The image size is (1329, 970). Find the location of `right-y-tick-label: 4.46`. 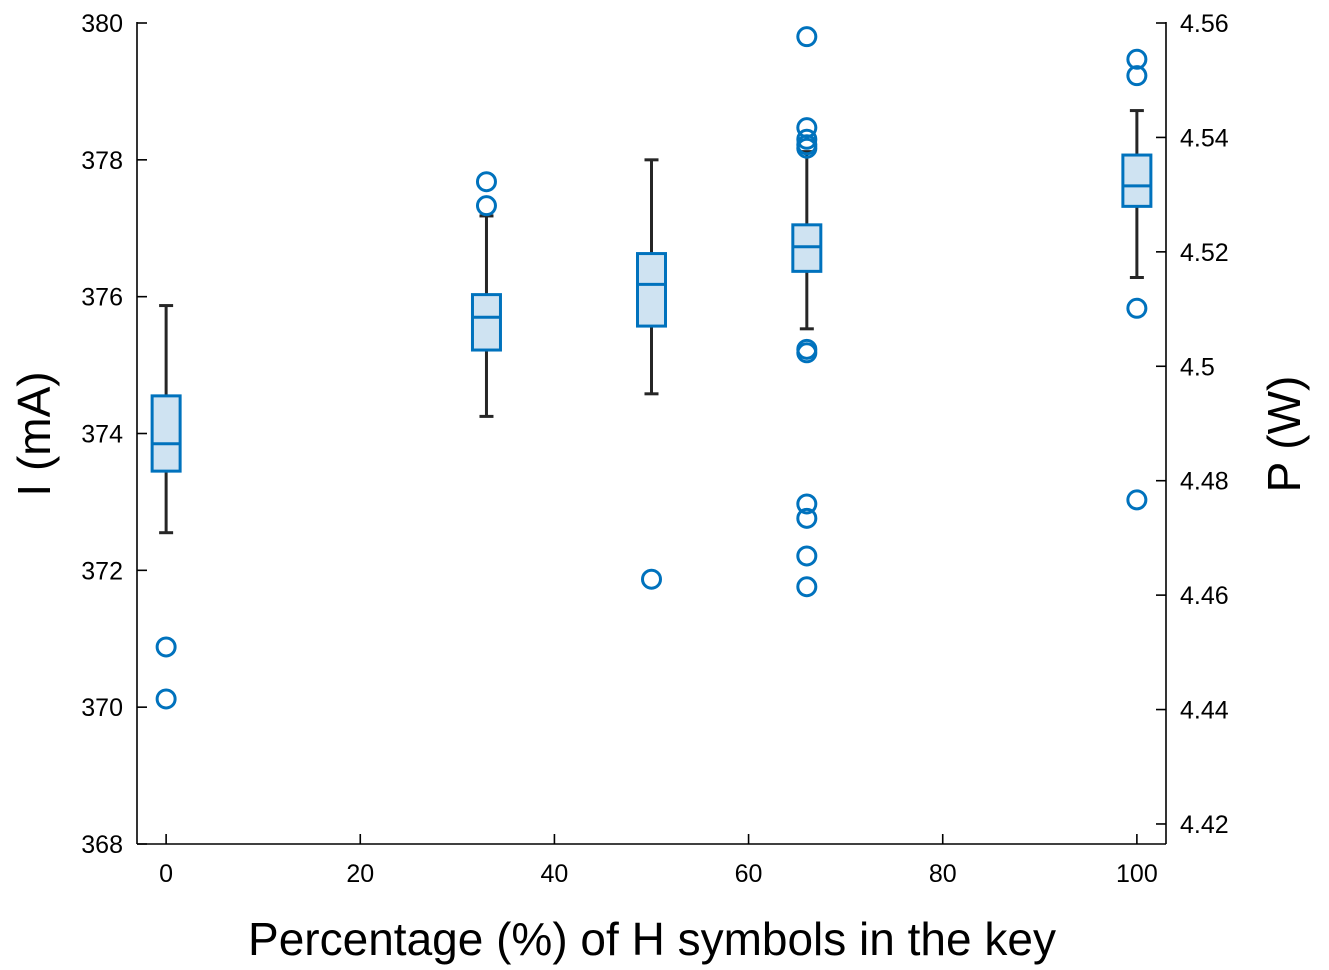

right-y-tick-label: 4.46 is located at coordinates (1204, 596).